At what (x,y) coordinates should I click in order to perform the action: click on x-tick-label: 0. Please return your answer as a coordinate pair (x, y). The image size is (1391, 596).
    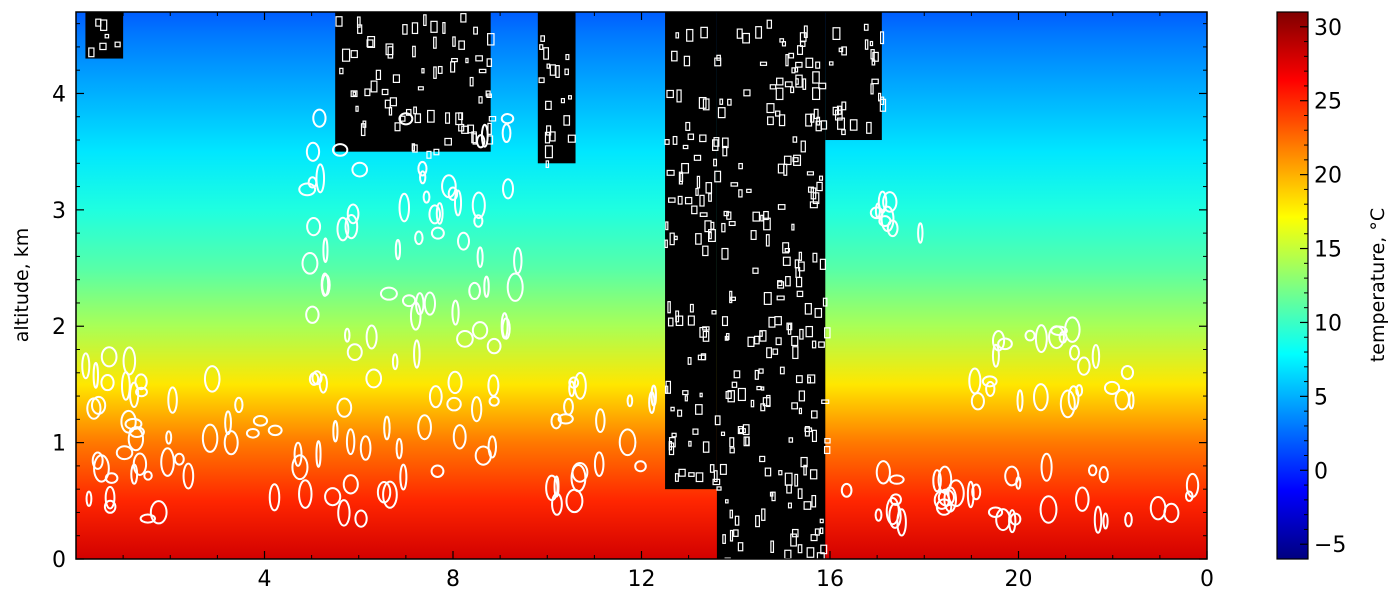
    Looking at the image, I should click on (1207, 579).